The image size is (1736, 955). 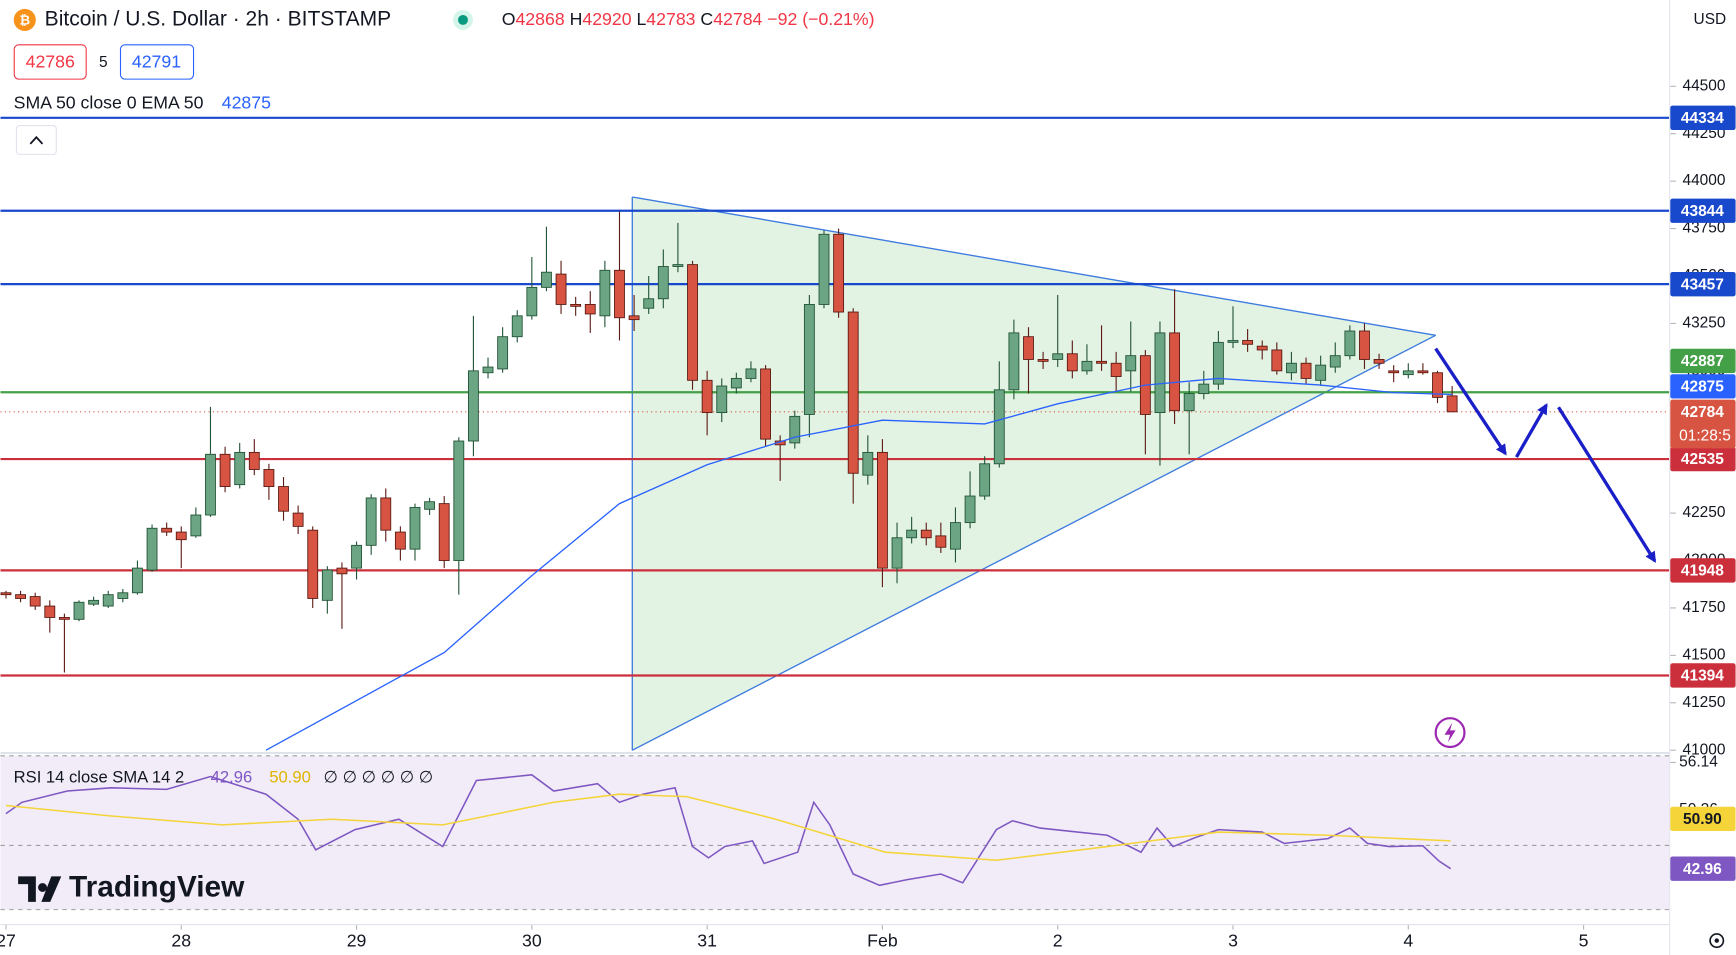 What do you see at coordinates (246, 103) in the screenshot?
I see `ma-value: 42875` at bounding box center [246, 103].